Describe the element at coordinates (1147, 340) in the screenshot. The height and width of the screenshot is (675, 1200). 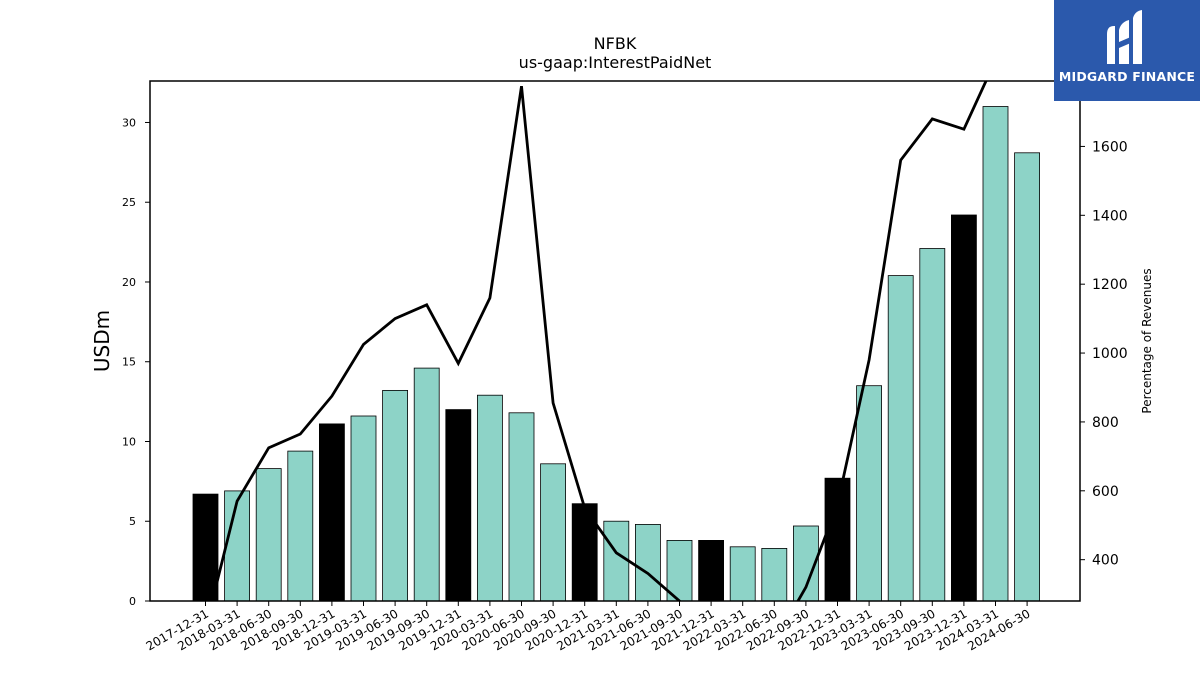
I see `y-axis-label-right: Percentage of Revenues` at that location.